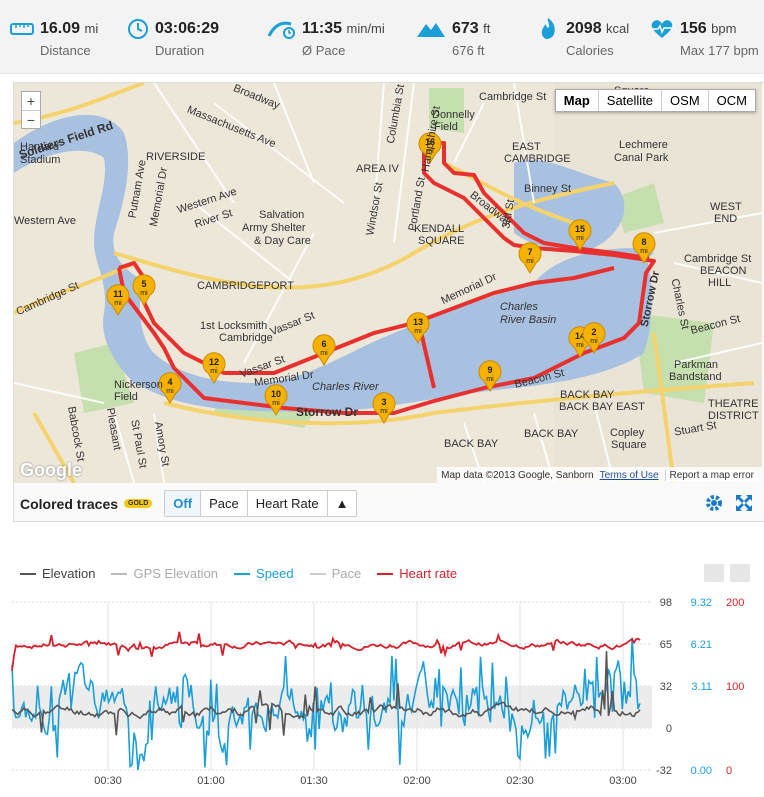  Describe the element at coordinates (234, 326) in the screenshot. I see `map-label: 1st Locksmith` at that location.